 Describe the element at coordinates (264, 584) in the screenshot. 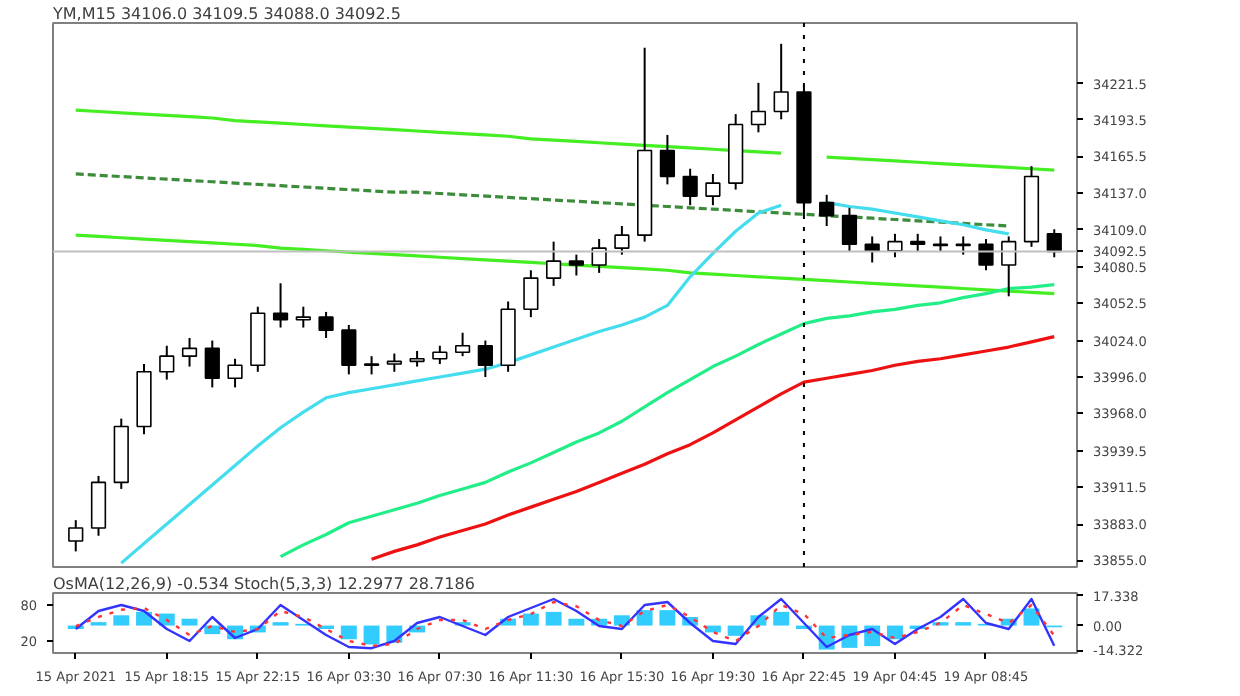

I see `chart-title: OsMA(12,26,9) -0.534 Stoch(5,3,3) 12.2977 28.7186` at that location.